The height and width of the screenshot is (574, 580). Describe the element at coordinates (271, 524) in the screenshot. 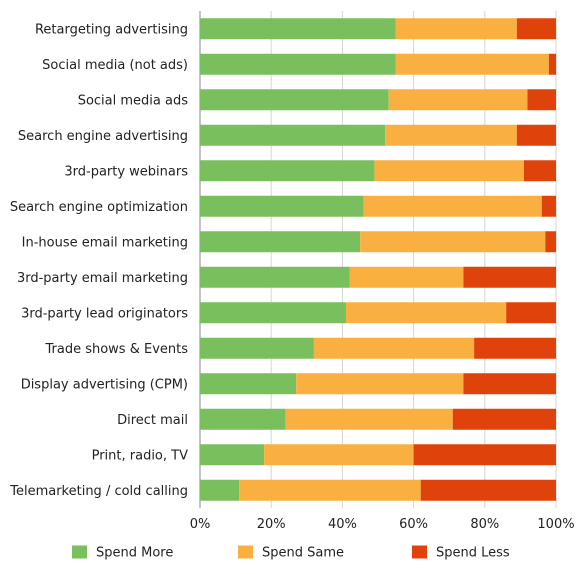

I see `x-tick-label-20: 20%` at that location.